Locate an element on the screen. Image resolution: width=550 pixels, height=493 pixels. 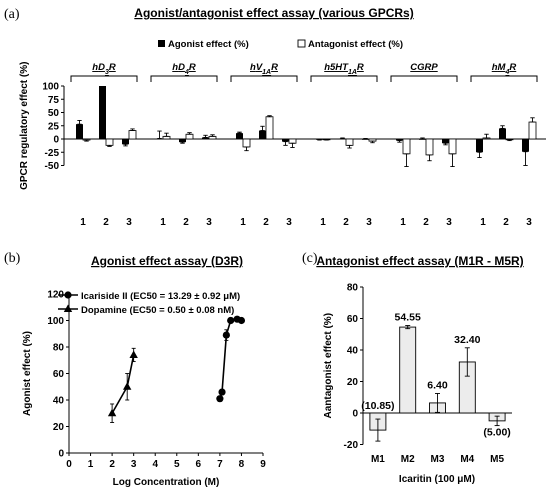
legend-series-label-1: Dopamine (EC50 = 0.50 ± 0.08 nM) is located at coordinates (157, 310).